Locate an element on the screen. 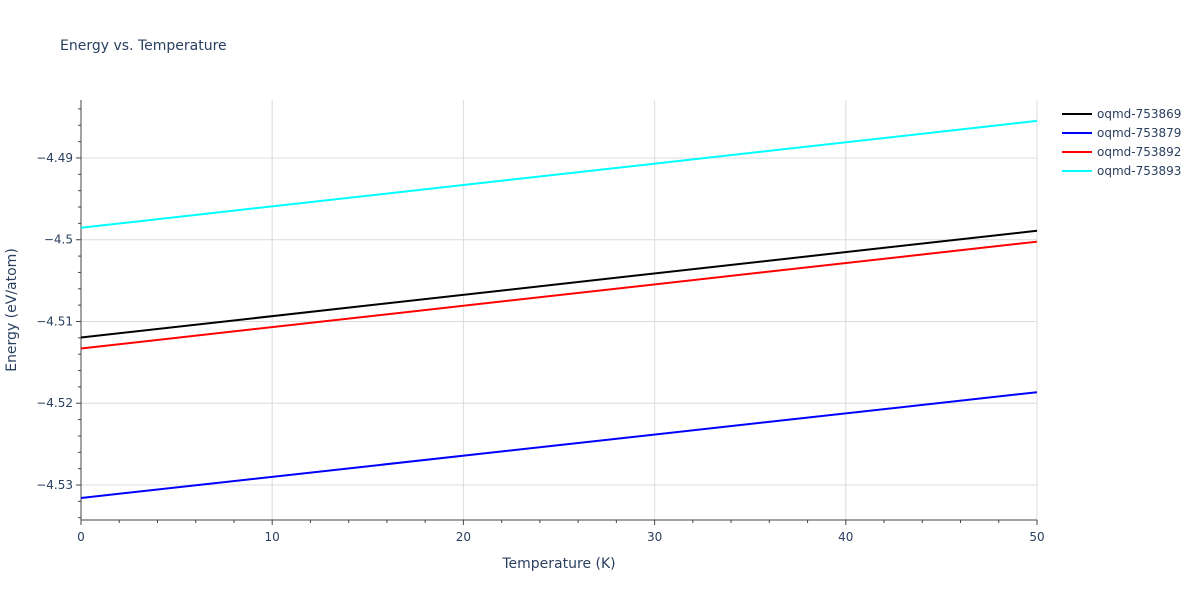 The image size is (1200, 604). y-tick-label: −4.51 is located at coordinates (54, 321).